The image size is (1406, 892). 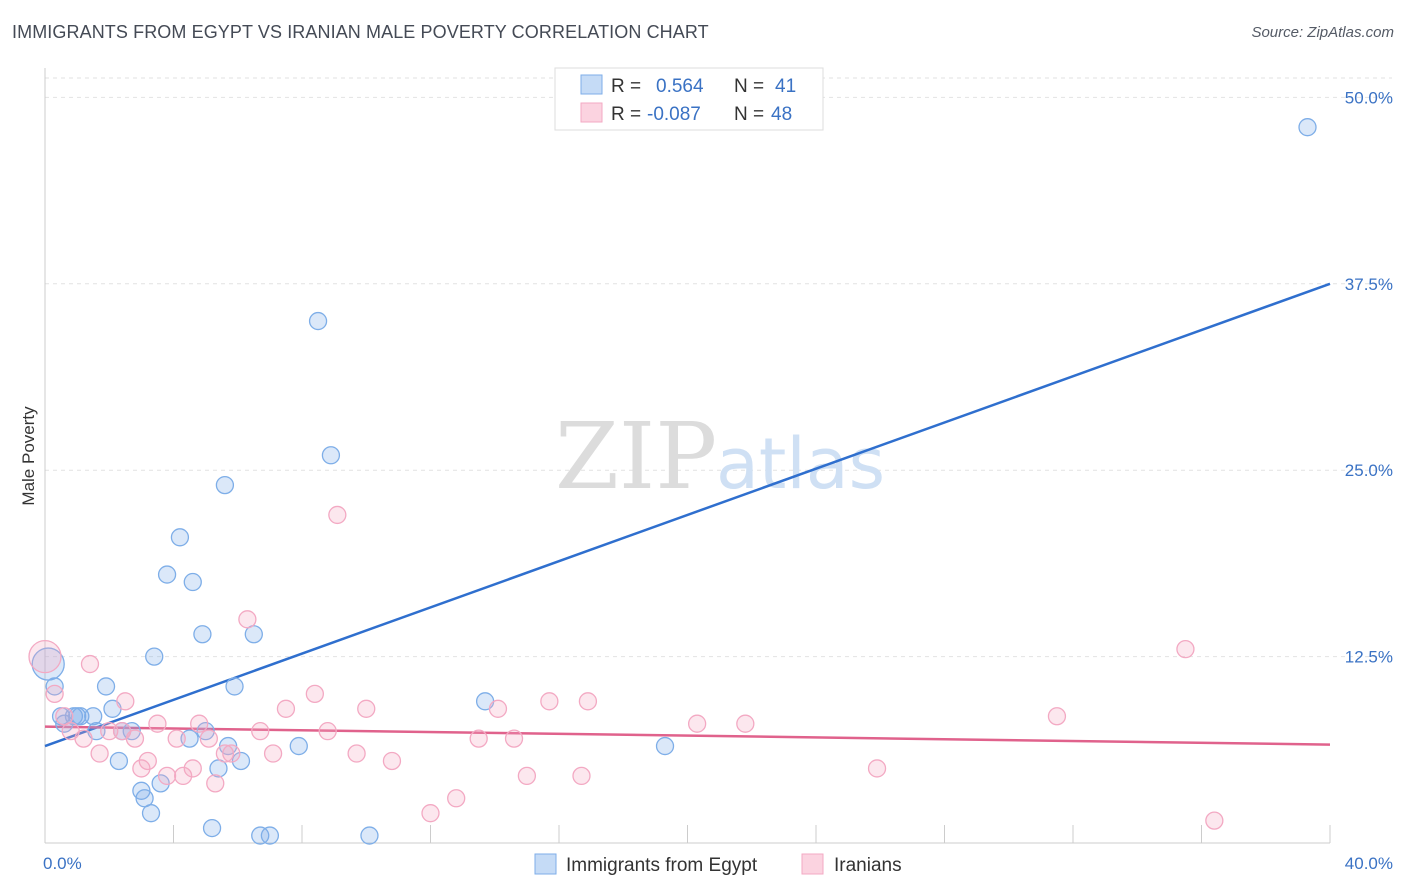 I want to click on bottom-legend-swatch-iranians, so click(x=812, y=864).